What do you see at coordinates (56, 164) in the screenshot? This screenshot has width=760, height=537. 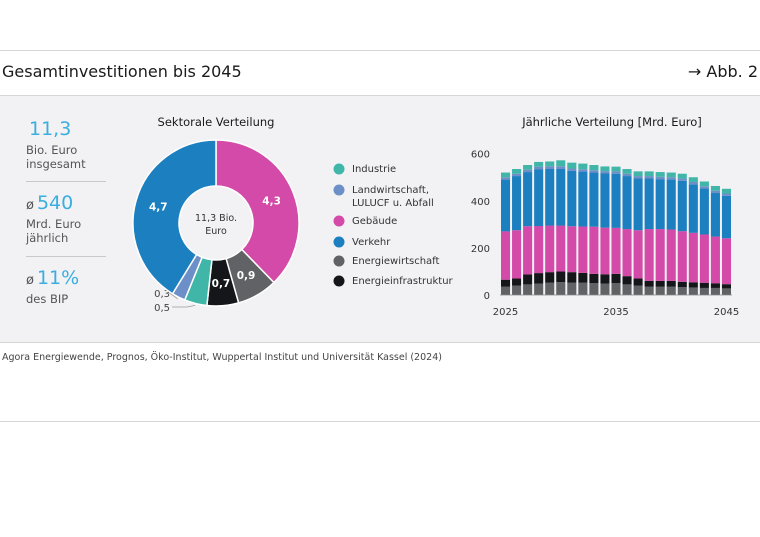 I see `stat-total-label-2: insgesamt` at bounding box center [56, 164].